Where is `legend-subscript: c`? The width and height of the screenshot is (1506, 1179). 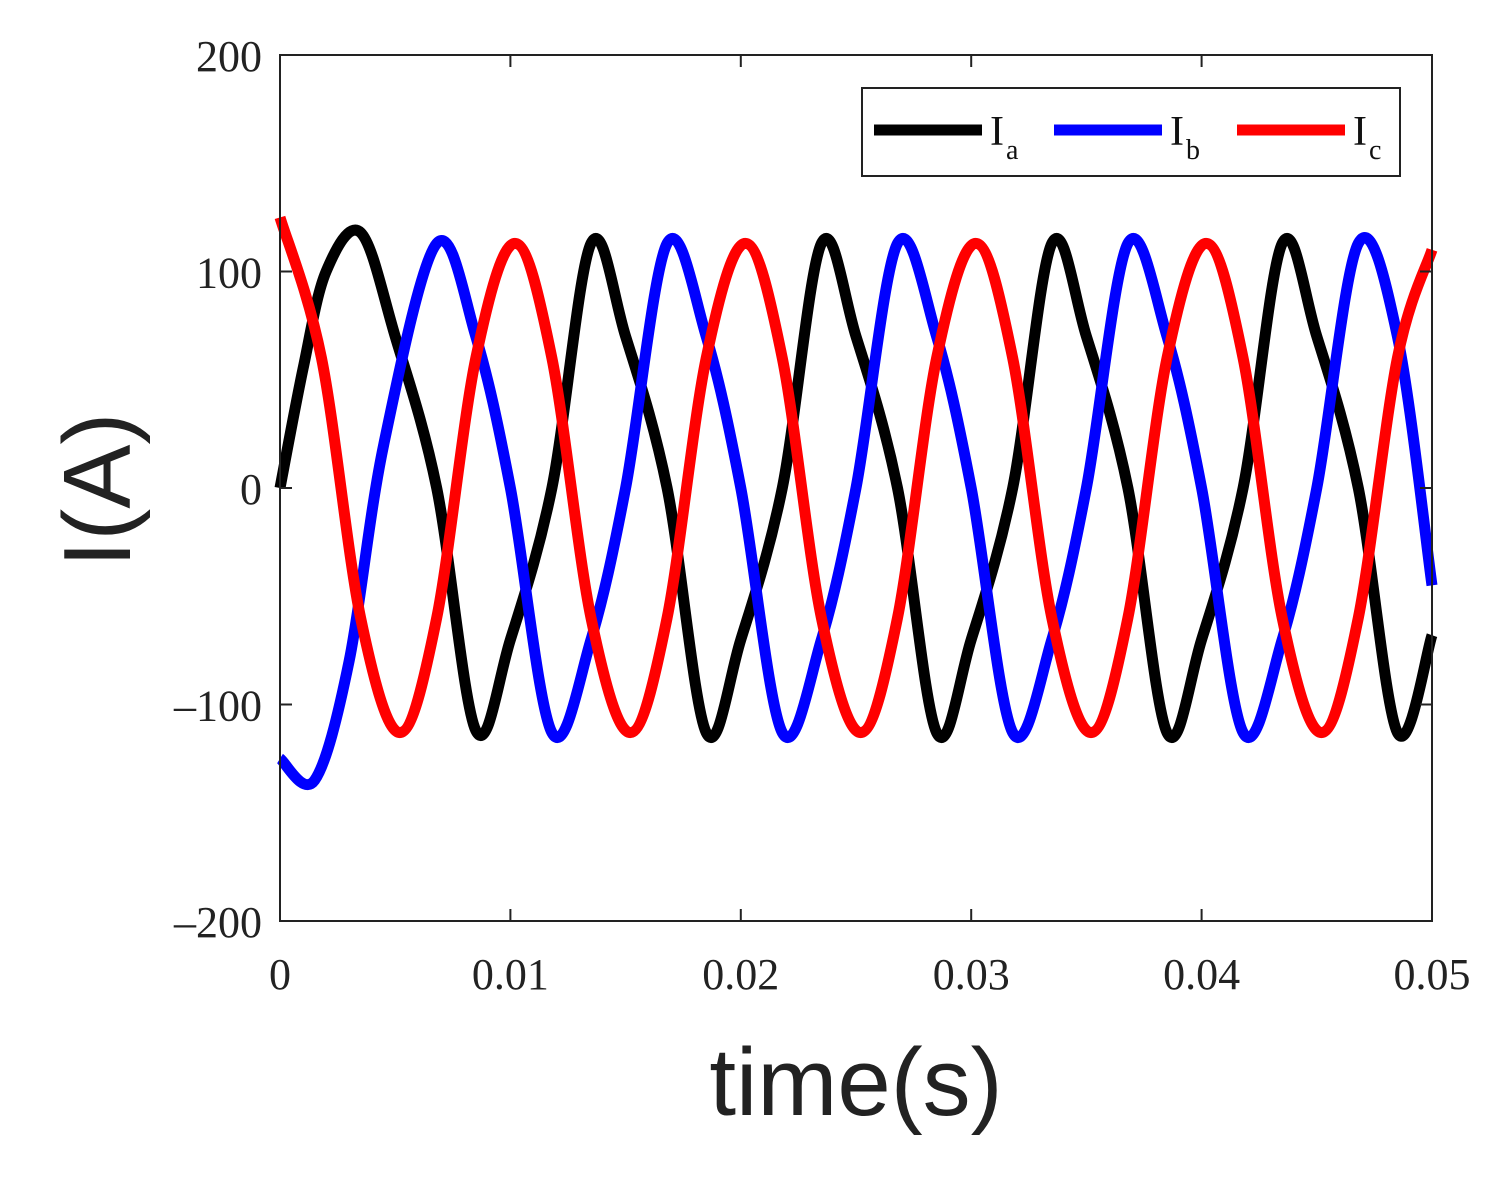 legend-subscript: c is located at coordinates (1375, 150).